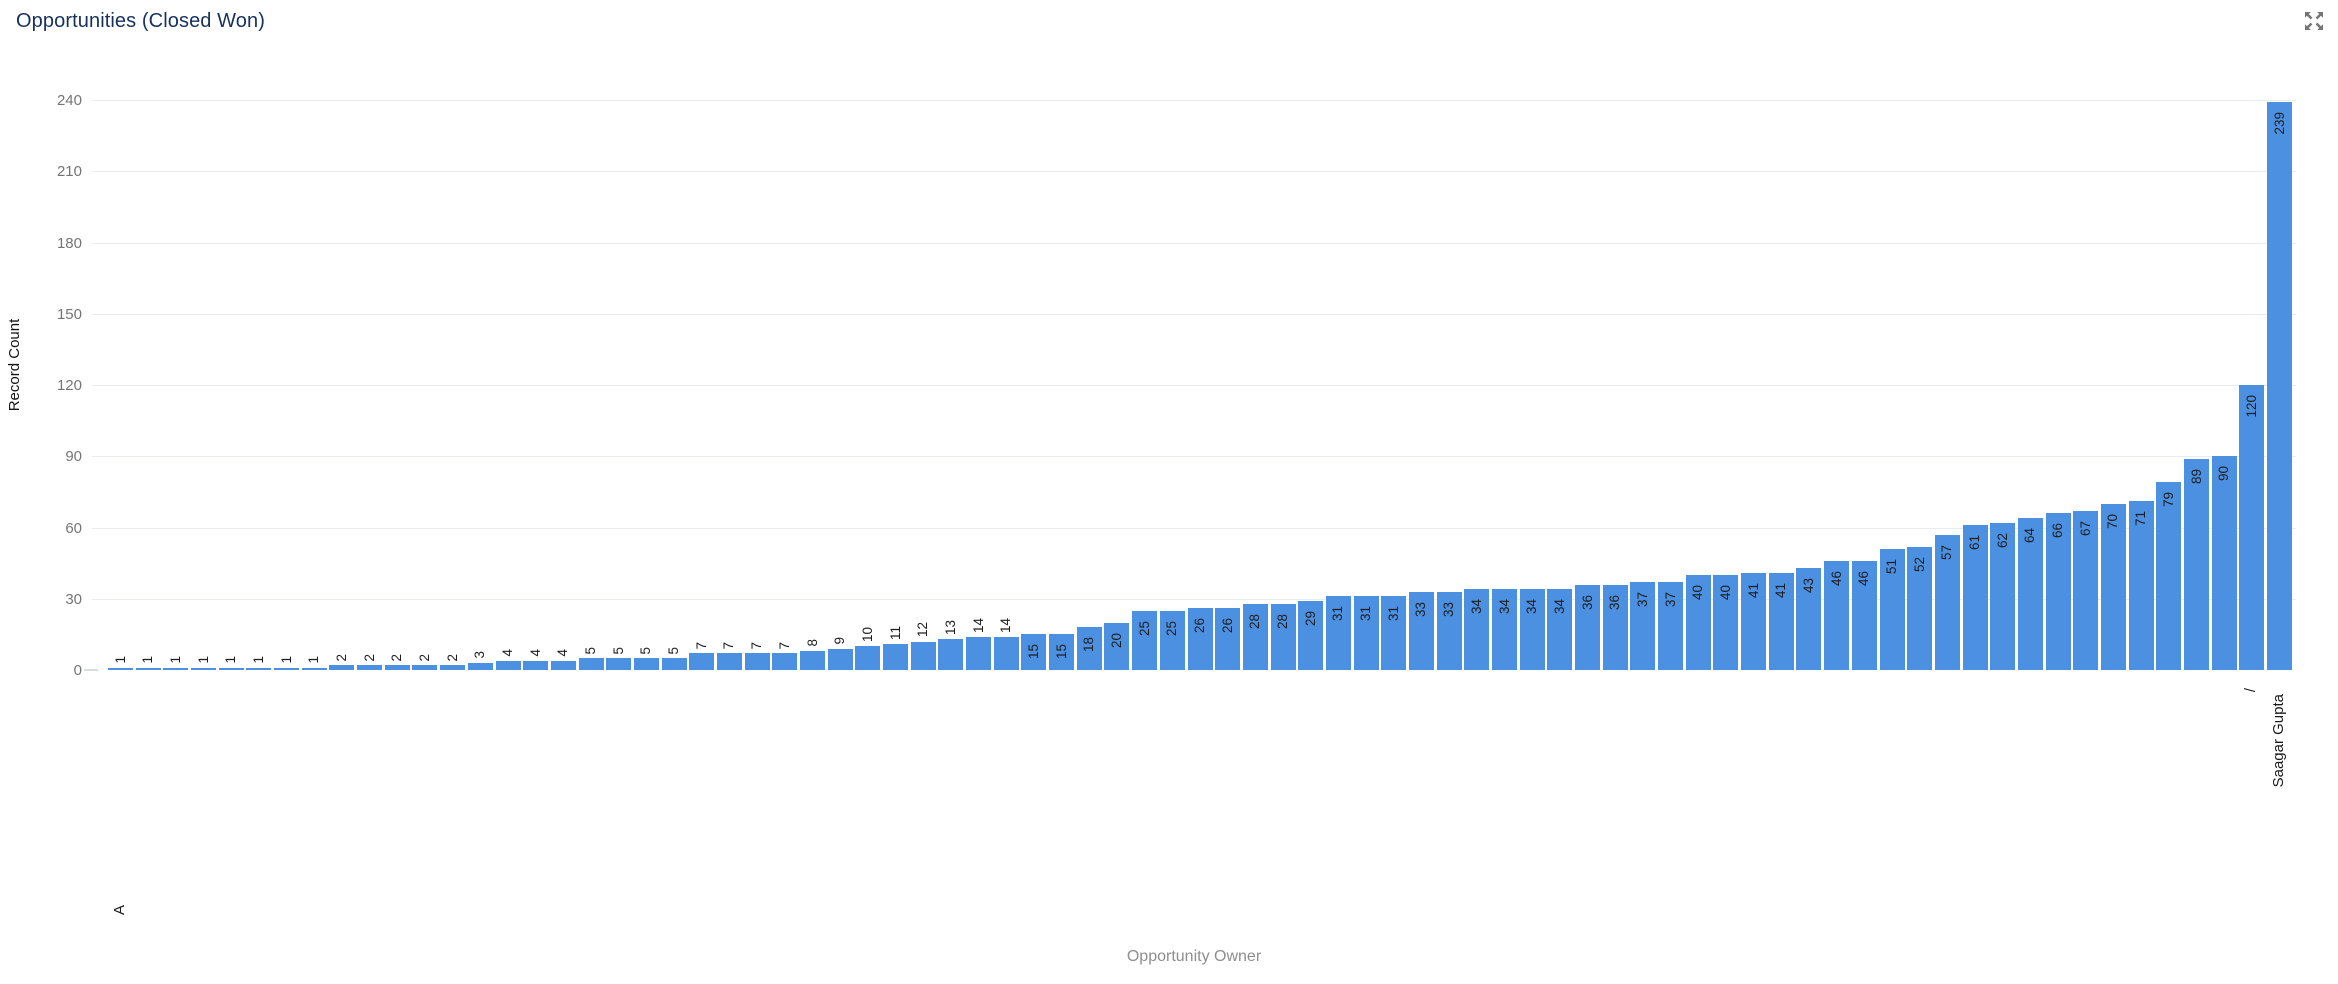 The width and height of the screenshot is (2338, 984). Describe the element at coordinates (1892, 566) in the screenshot. I see `bar-value-label: 51` at that location.